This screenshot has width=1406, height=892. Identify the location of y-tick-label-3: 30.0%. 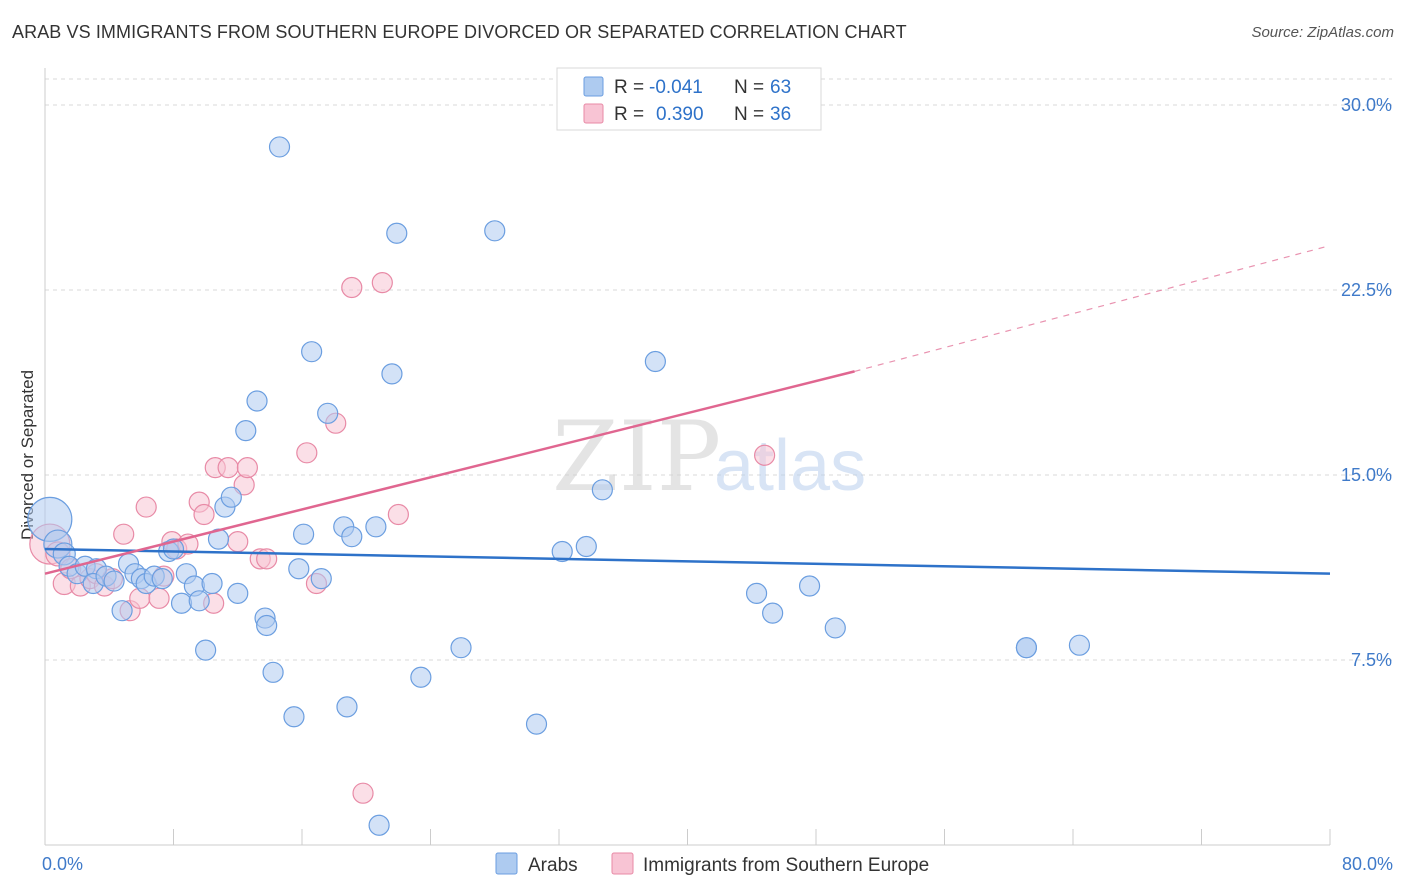
(1366, 105).